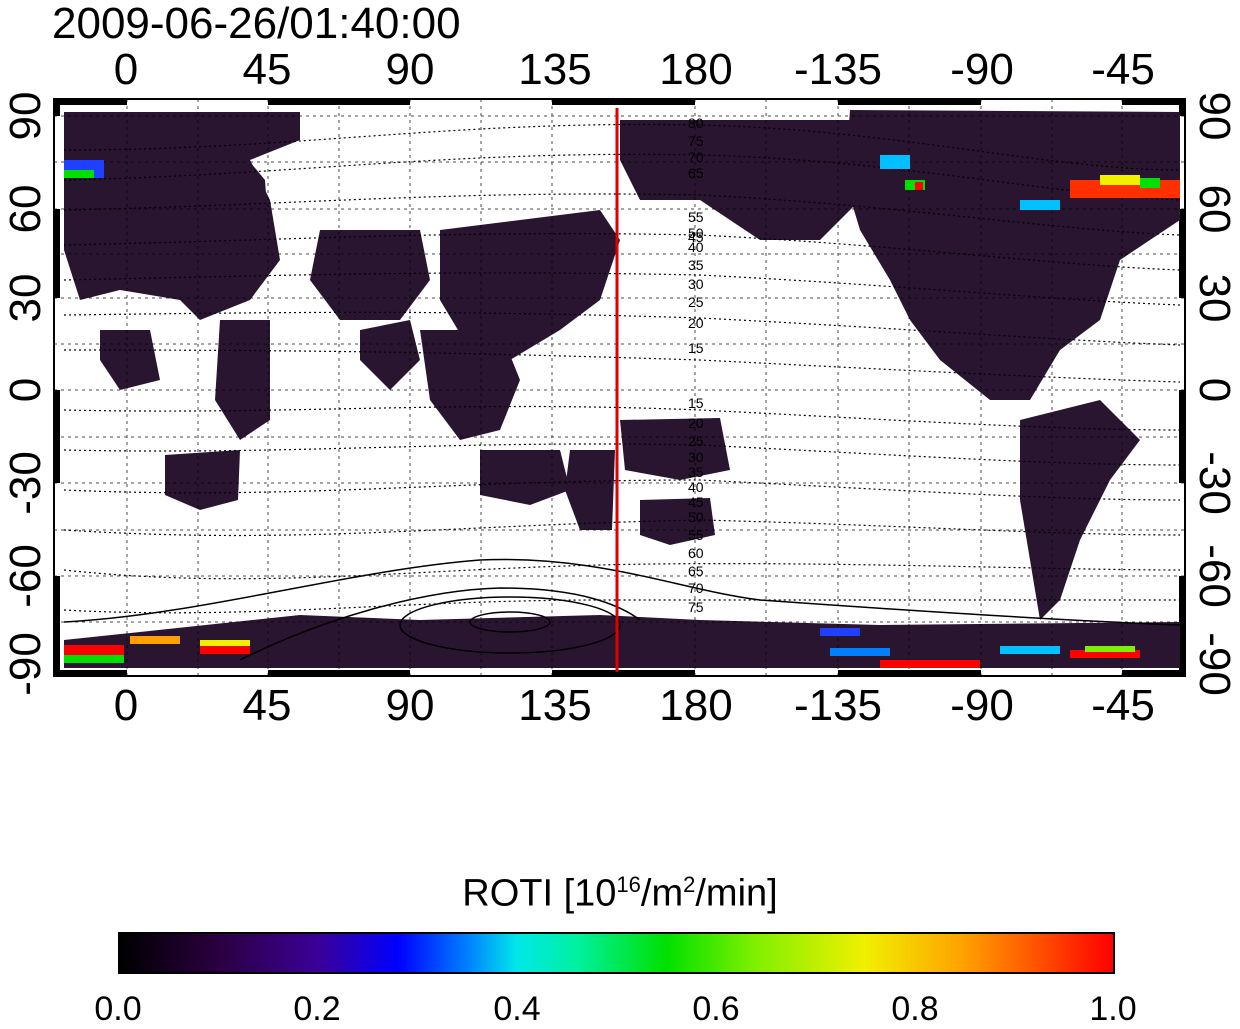 The image size is (1240, 1029). Describe the element at coordinates (530, 285) in the screenshot. I see `region-east-asia` at that location.